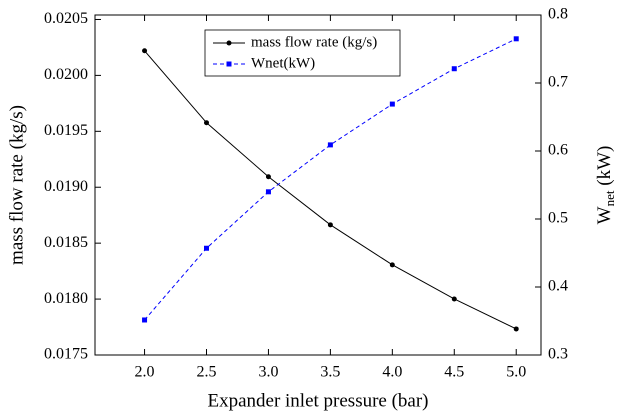  I want to click on x-tick-label: 2.5, so click(207, 372).